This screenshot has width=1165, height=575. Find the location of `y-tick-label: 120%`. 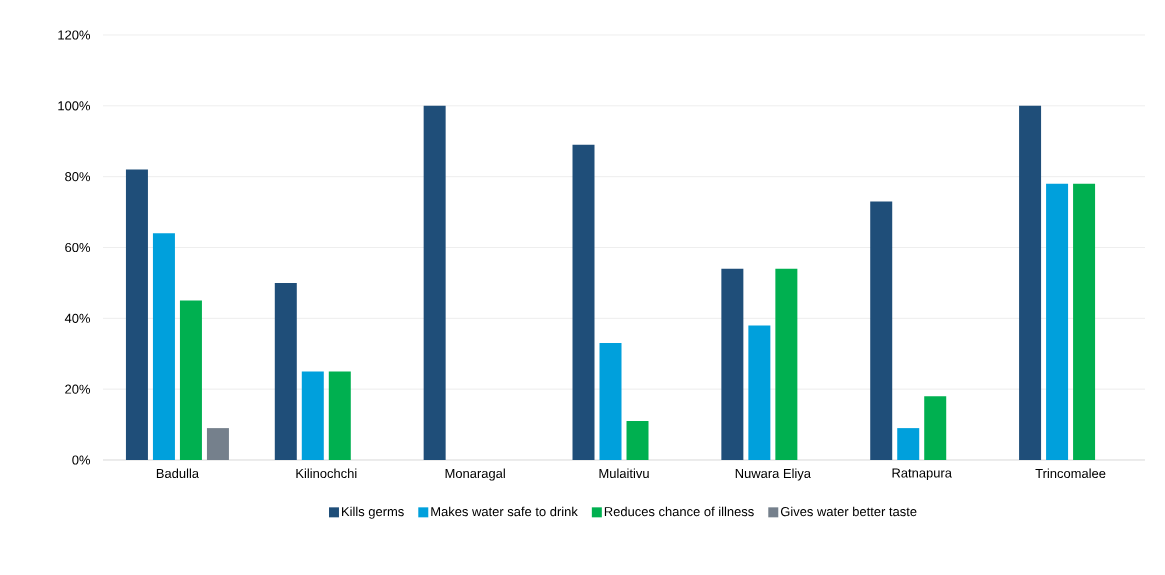

y-tick-label: 120% is located at coordinates (74, 35).